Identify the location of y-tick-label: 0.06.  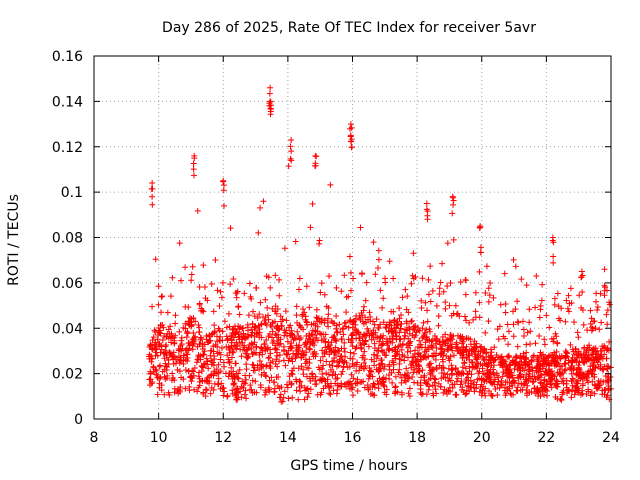
(67, 284).